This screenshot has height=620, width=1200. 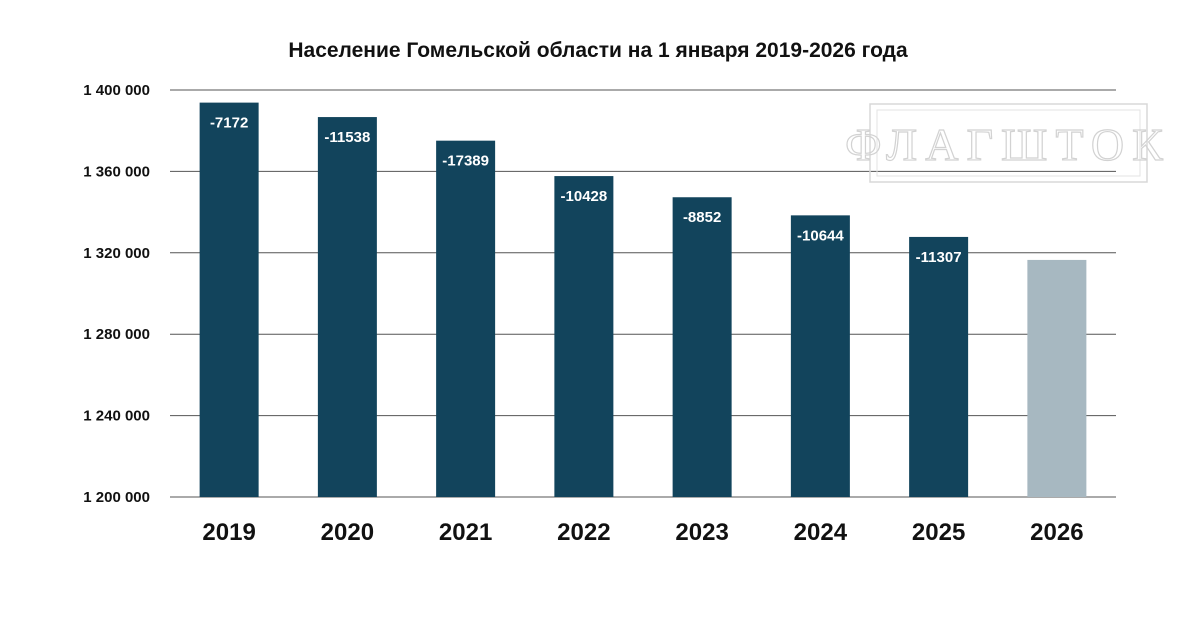 What do you see at coordinates (642, 532) in the screenshot?
I see `x-axis-ticks: 2019 2020 2021 2022 2023 2024 2025 2026` at bounding box center [642, 532].